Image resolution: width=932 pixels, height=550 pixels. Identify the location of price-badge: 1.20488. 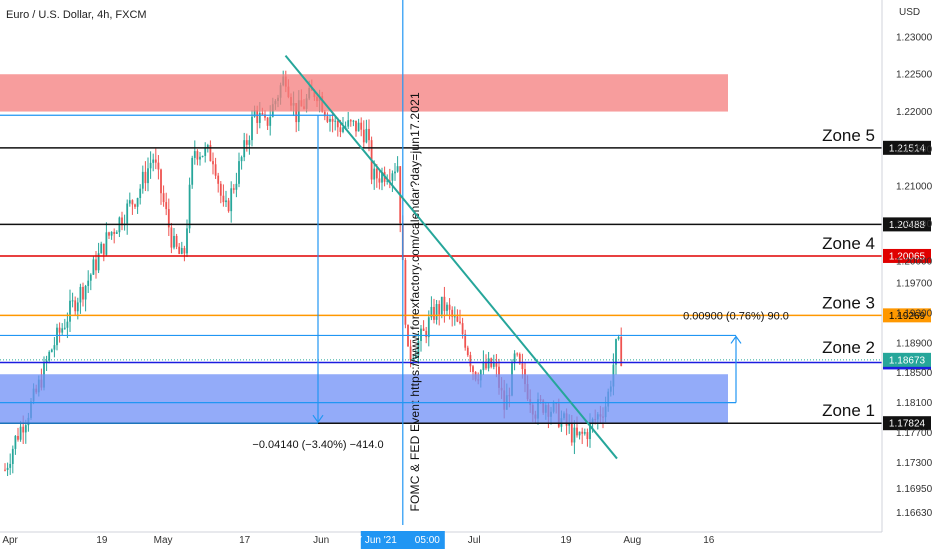
(907, 225).